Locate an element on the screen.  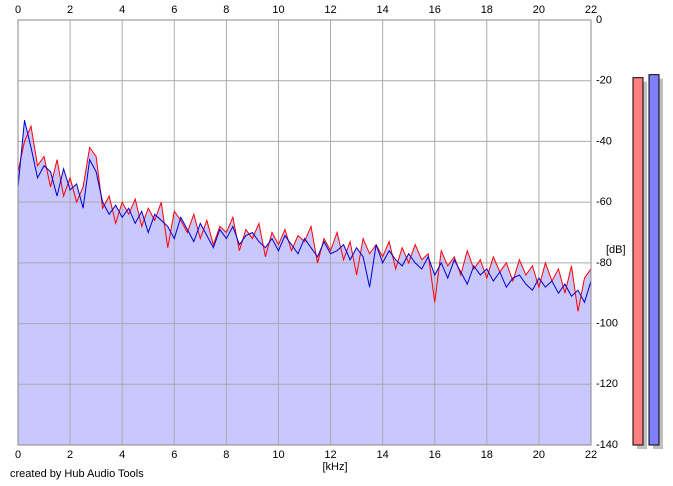
y-tick-label: -100 is located at coordinates (607, 323).